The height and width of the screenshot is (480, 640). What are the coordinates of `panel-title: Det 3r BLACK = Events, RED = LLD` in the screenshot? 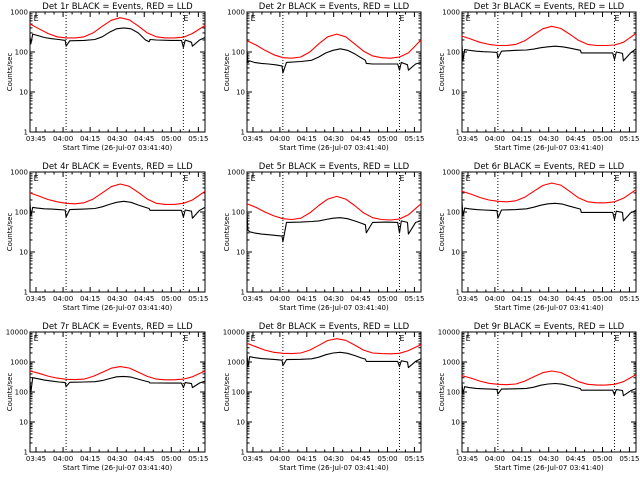 It's located at (549, 7).